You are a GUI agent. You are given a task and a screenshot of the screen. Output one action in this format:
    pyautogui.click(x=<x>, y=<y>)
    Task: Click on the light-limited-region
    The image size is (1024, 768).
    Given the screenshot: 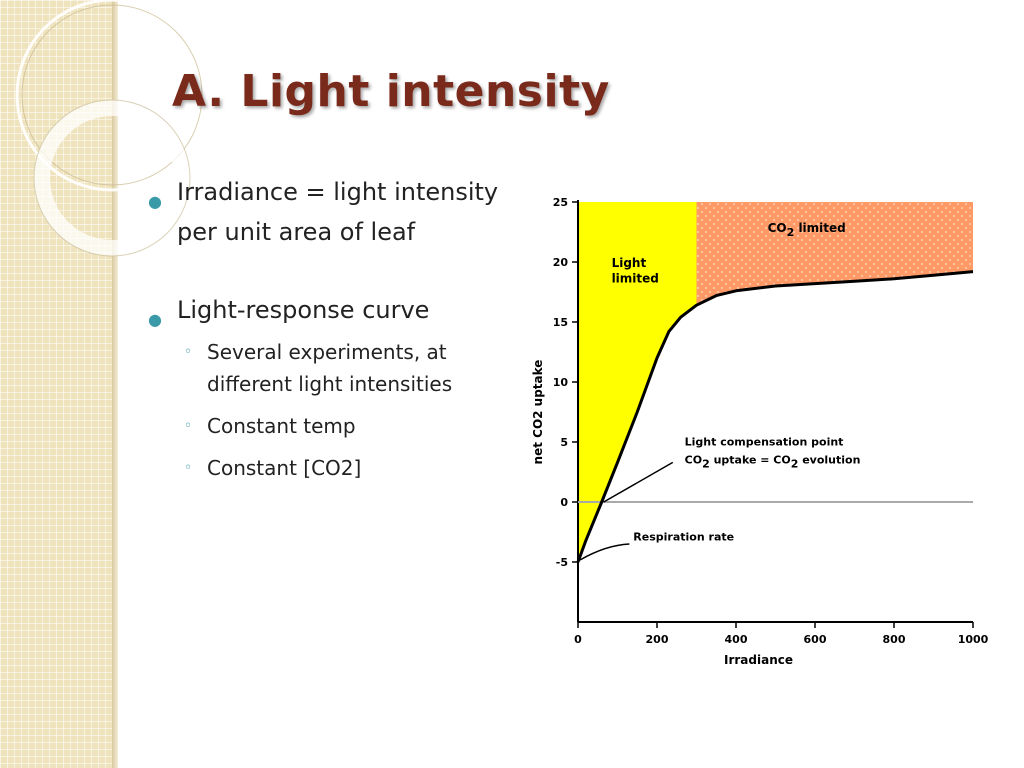 What is the action you would take?
    pyautogui.click(x=637, y=382)
    